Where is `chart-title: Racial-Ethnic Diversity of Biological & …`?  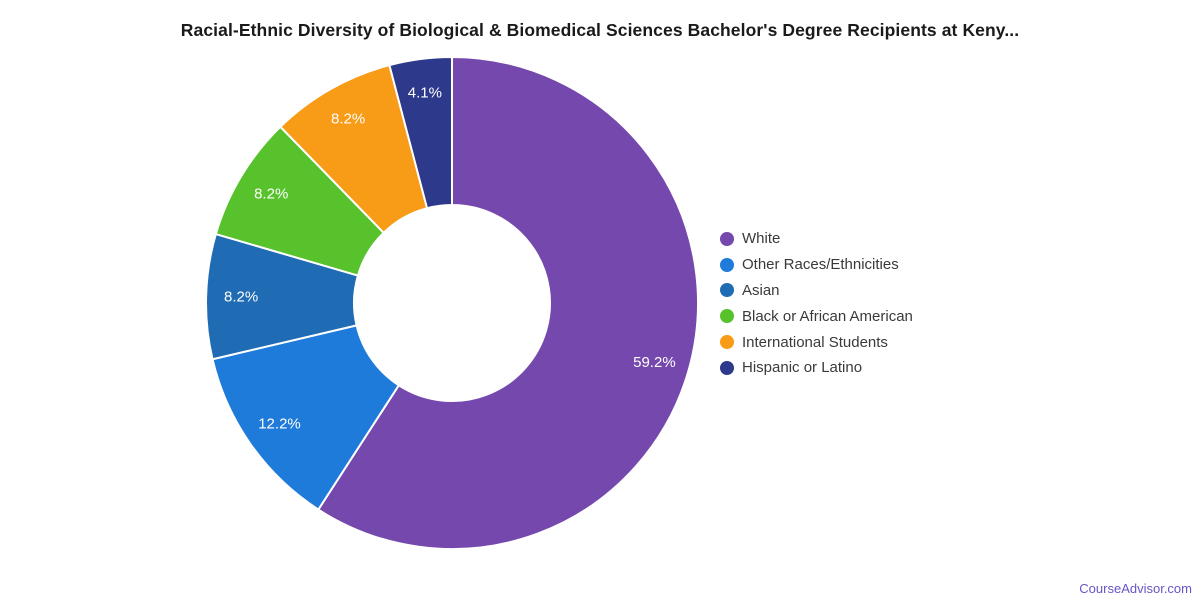 chart-title: Racial-Ethnic Diversity of Biological & … is located at coordinates (600, 30).